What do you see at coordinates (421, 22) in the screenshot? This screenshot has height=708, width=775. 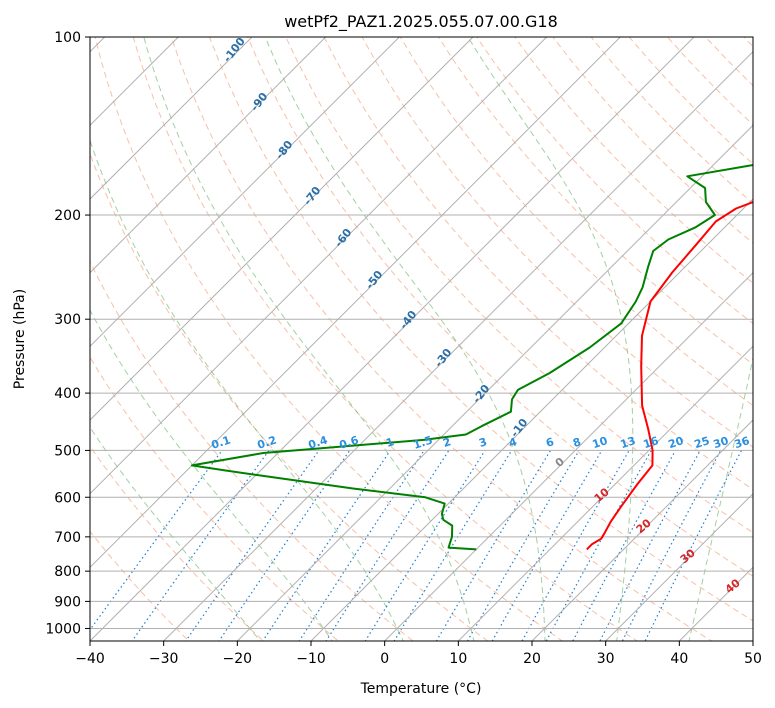 I see `chart-title: wetPf2_PAZ1.2025.055.07.00.G18` at bounding box center [421, 22].